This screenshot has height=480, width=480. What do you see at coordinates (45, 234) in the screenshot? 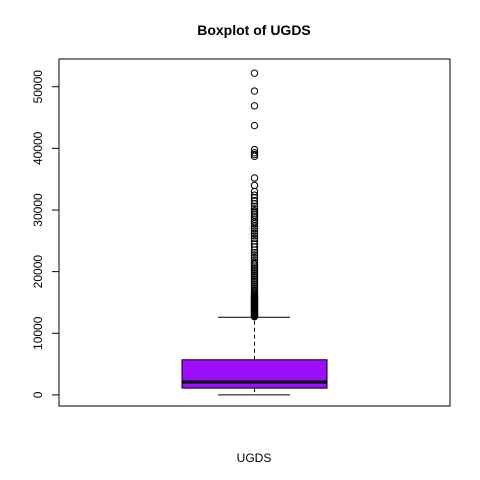
I see `y-axis: 0 10000 20000 30000 40000 50000` at bounding box center [45, 234].